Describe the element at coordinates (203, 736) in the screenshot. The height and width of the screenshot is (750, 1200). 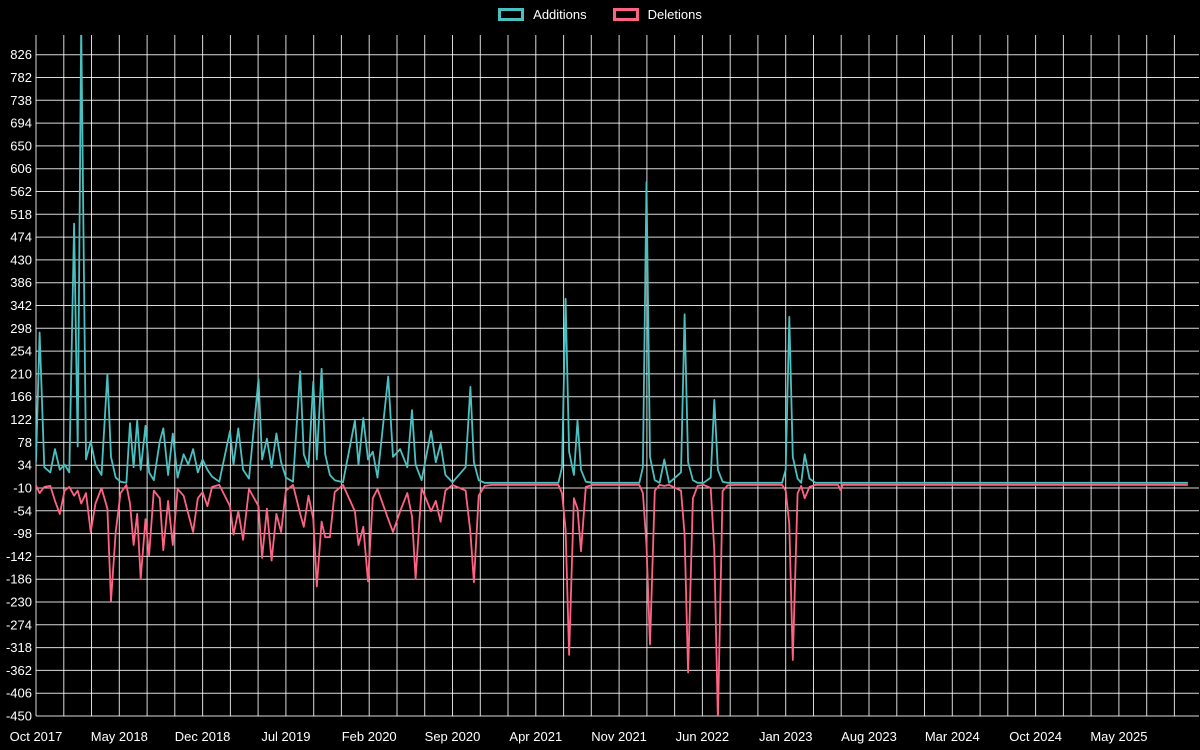
I see `x-tick-label: Dec 2018` at that location.